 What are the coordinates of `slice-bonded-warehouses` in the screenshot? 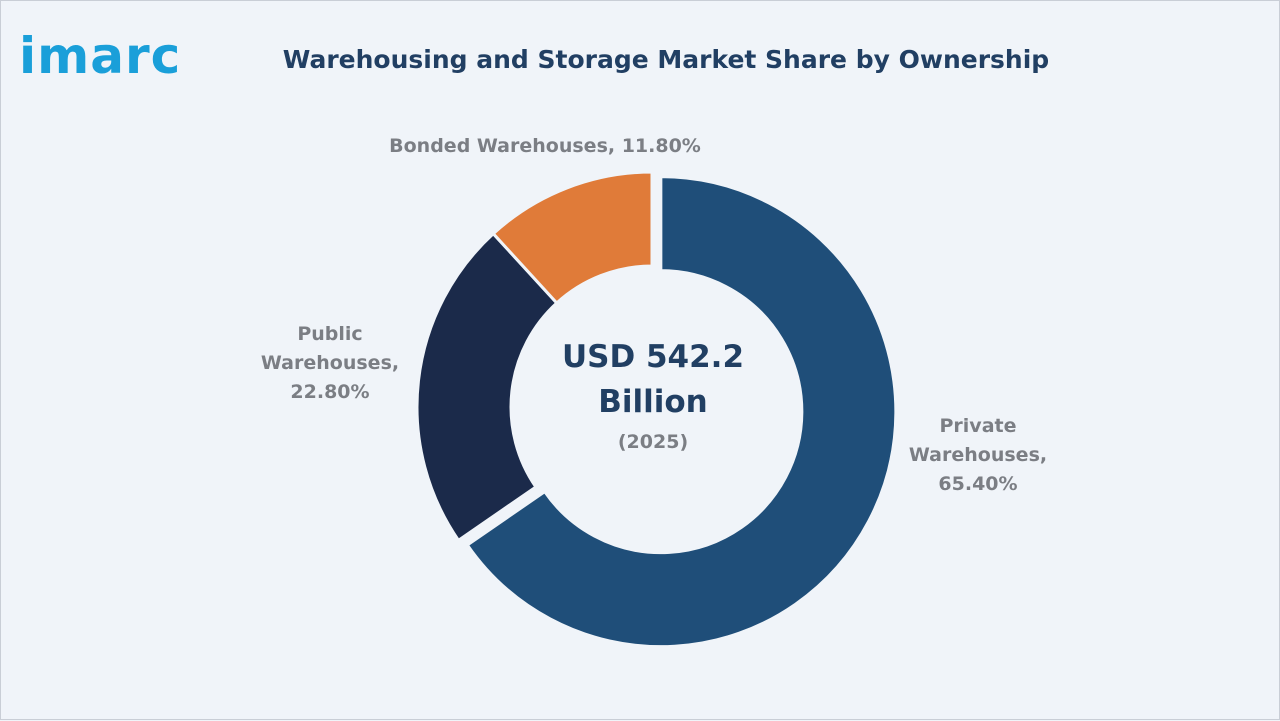 It's located at (572, 238).